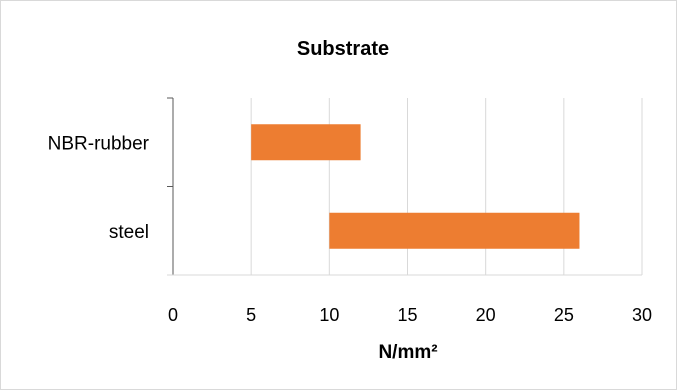  What do you see at coordinates (129, 232) in the screenshot?
I see `category-label: steel` at bounding box center [129, 232].